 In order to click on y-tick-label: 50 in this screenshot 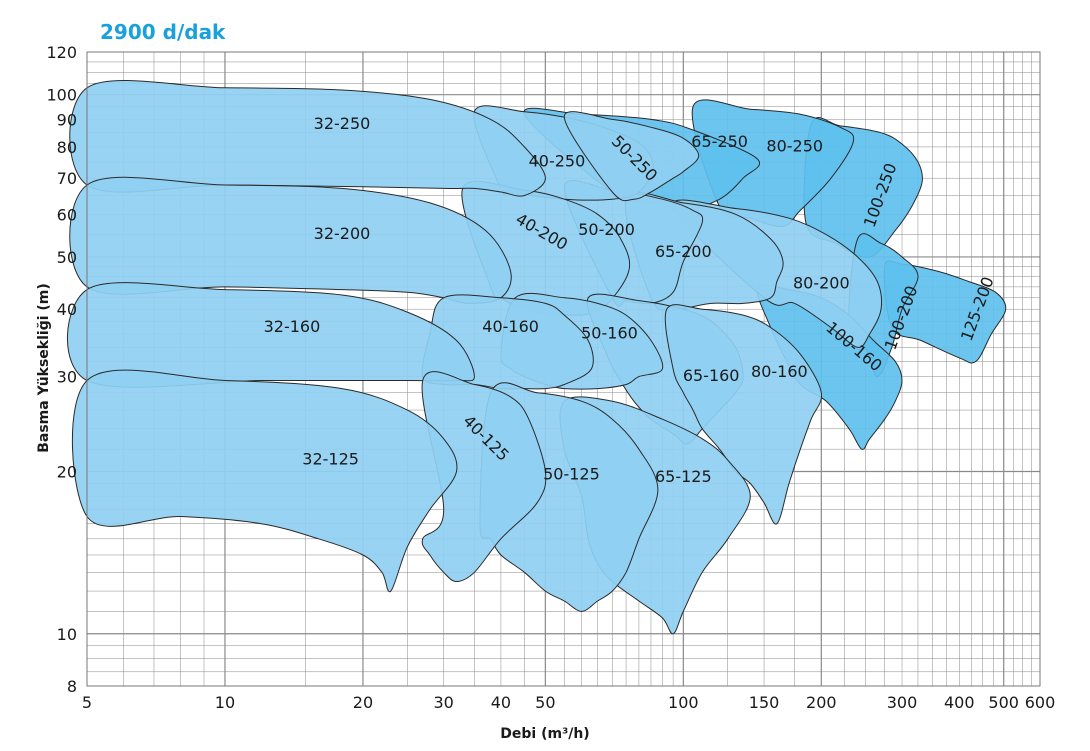, I will do `click(67, 257)`.